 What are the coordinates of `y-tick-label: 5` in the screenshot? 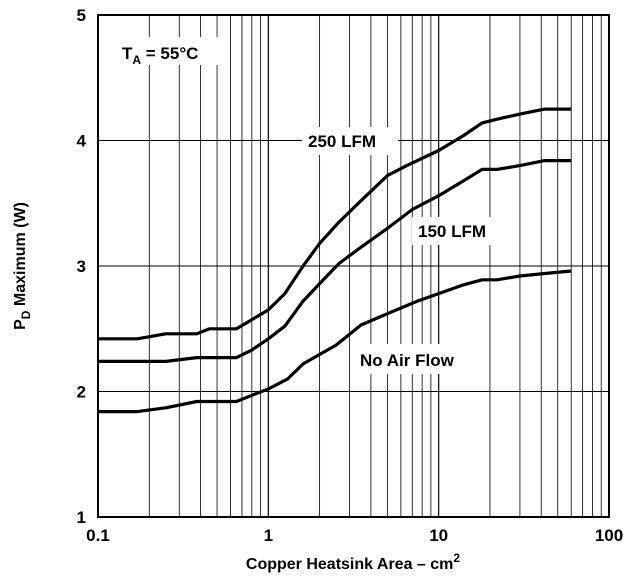 It's located at (81, 15).